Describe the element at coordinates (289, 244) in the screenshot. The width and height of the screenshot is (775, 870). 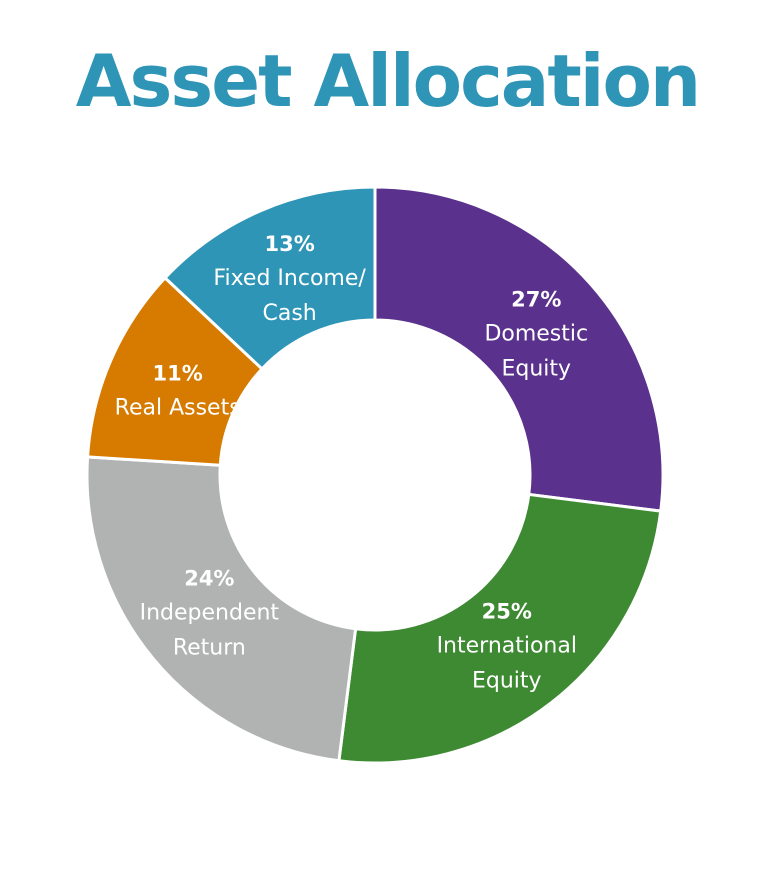
I see `slice-pct-label-fixed-income-cash: 13%` at that location.